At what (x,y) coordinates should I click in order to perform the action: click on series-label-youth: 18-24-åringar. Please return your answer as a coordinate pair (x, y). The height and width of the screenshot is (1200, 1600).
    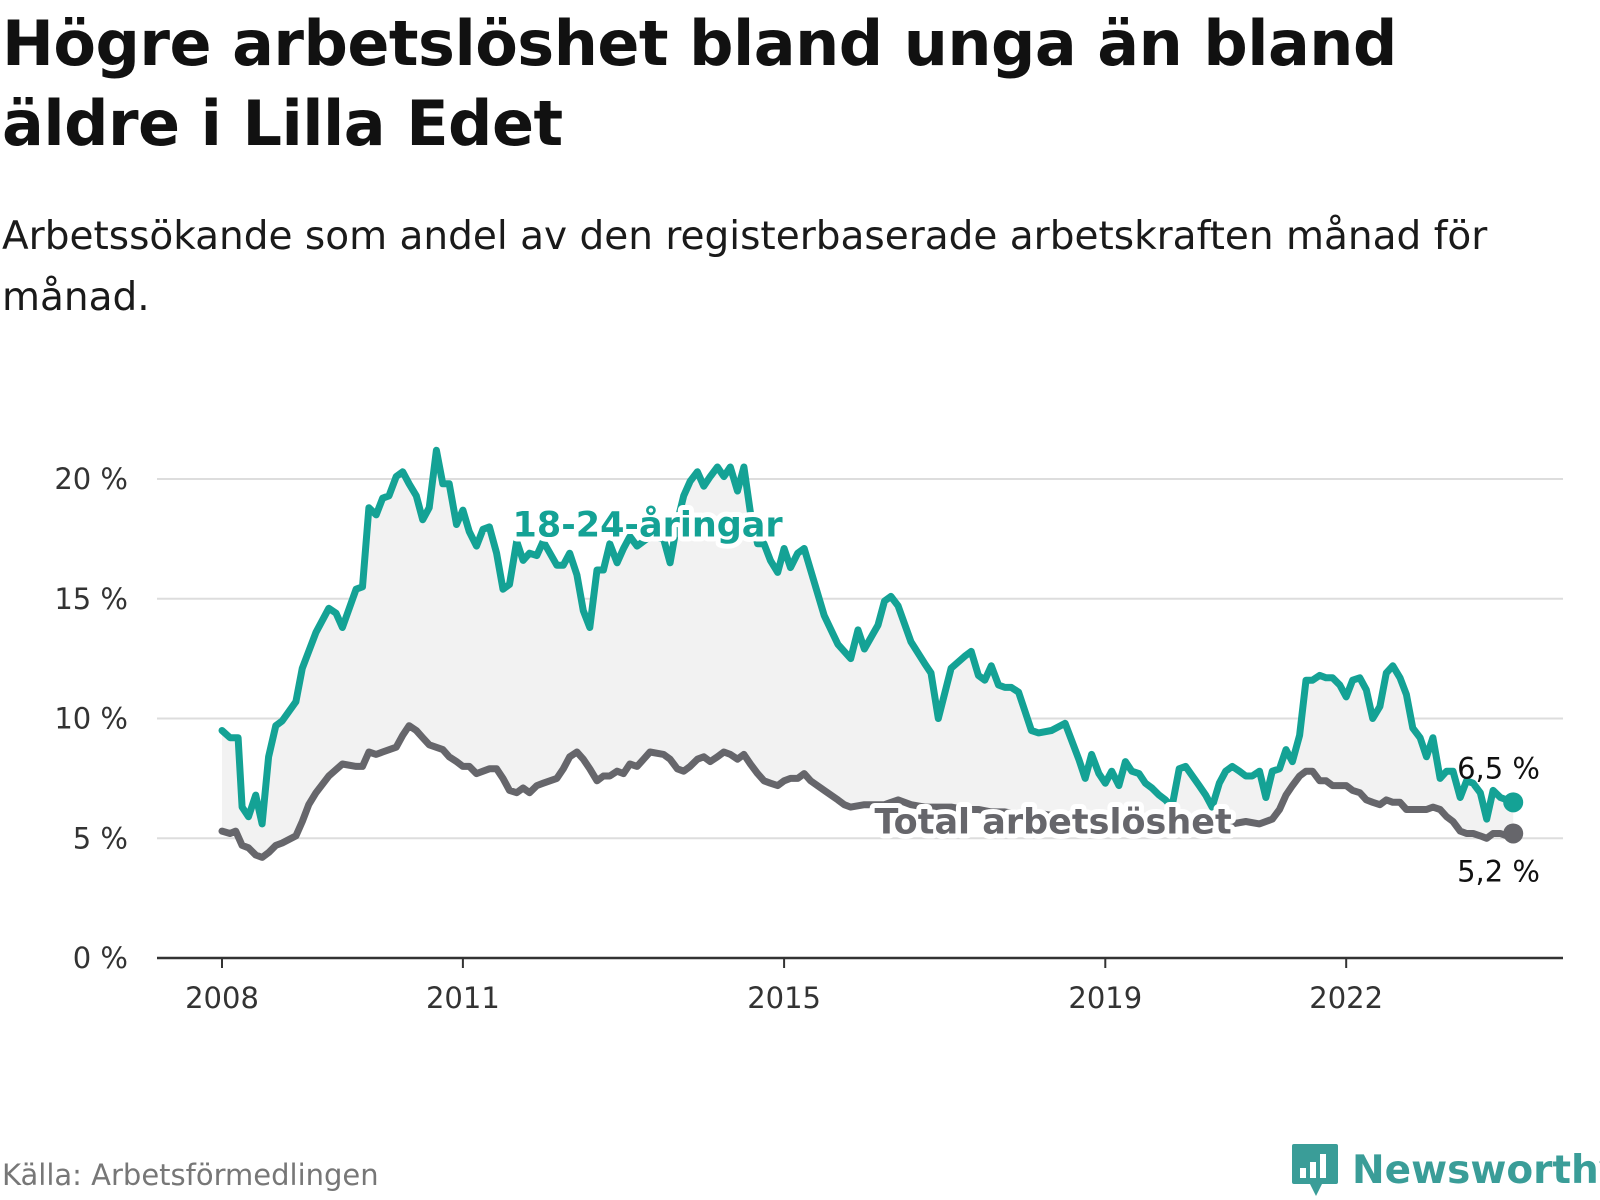
    Looking at the image, I should click on (647, 524).